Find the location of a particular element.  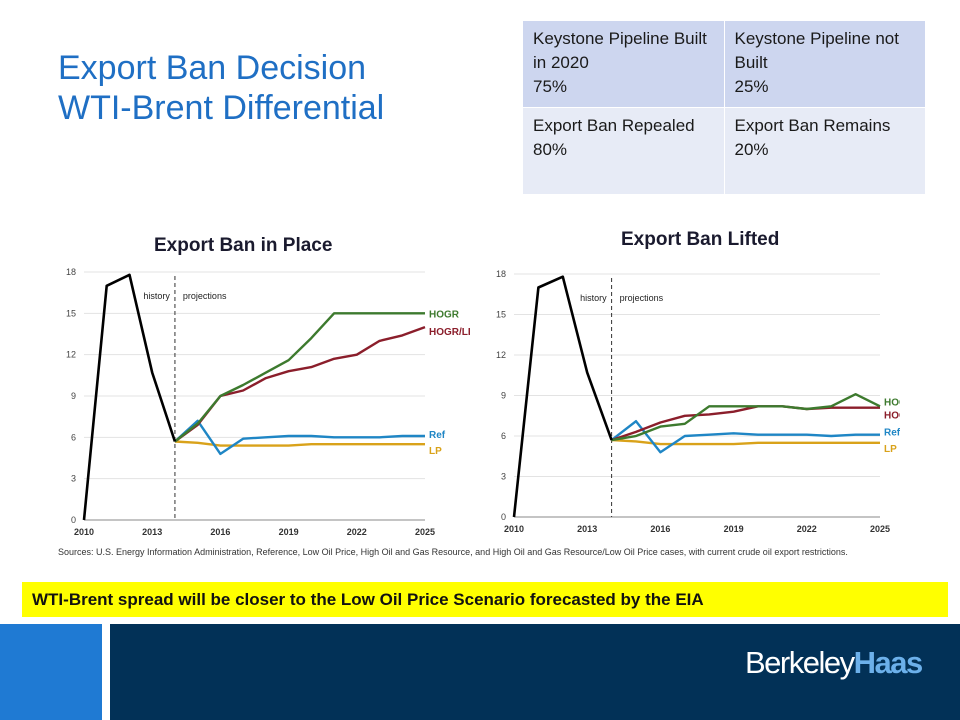

footer-bar is located at coordinates (535, 672).